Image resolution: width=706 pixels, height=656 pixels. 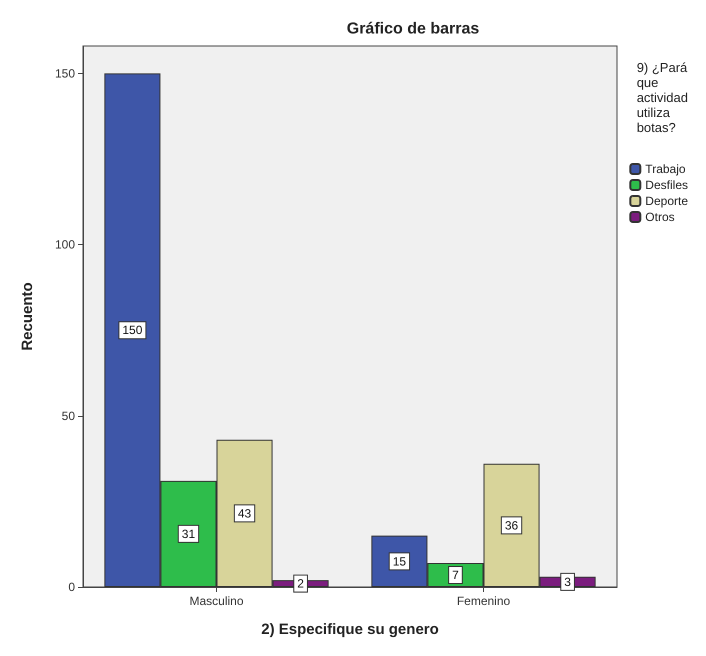 What do you see at coordinates (666, 201) in the screenshot?
I see `legend-label: Deporte` at bounding box center [666, 201].